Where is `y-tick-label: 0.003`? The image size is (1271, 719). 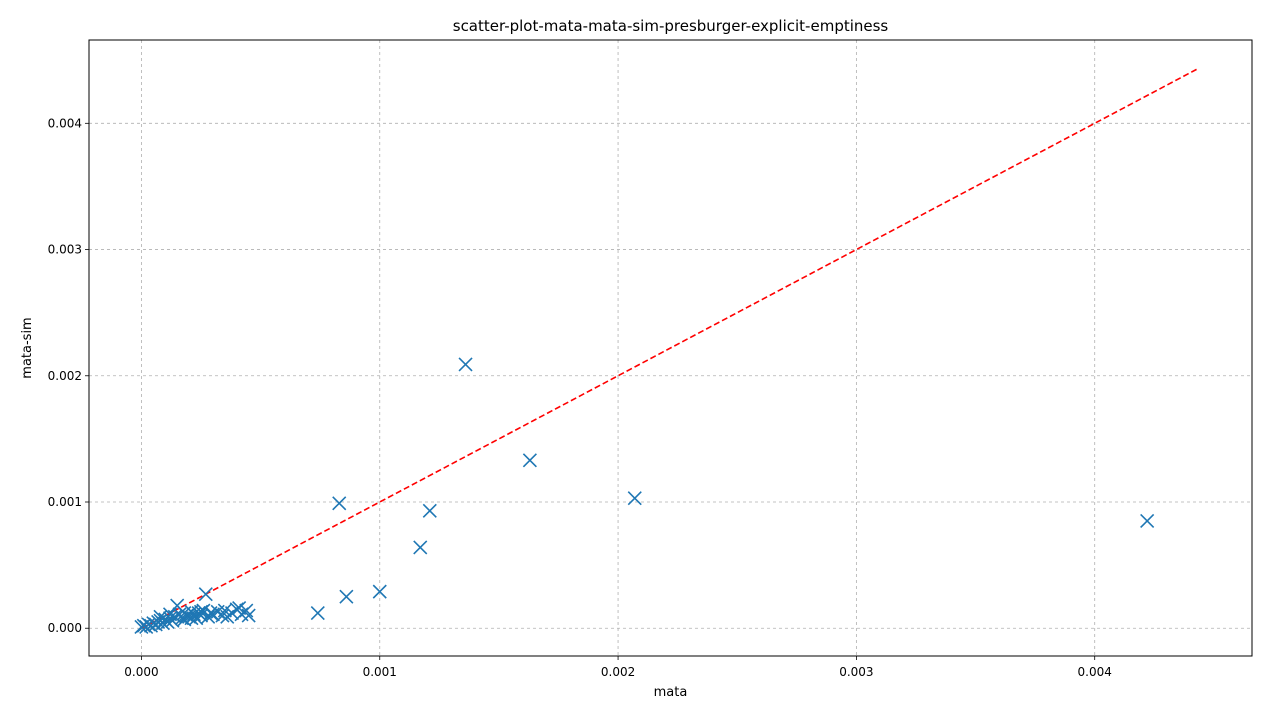 y-tick-label: 0.003 is located at coordinates (65, 250).